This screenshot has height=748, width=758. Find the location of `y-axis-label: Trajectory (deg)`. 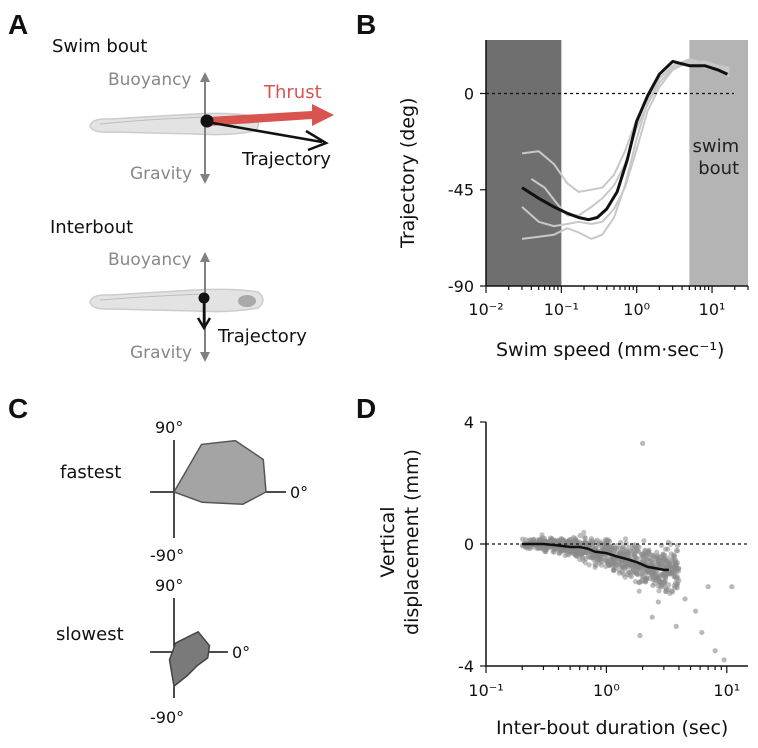

y-axis-label: Trajectory (deg) is located at coordinates (408, 174).